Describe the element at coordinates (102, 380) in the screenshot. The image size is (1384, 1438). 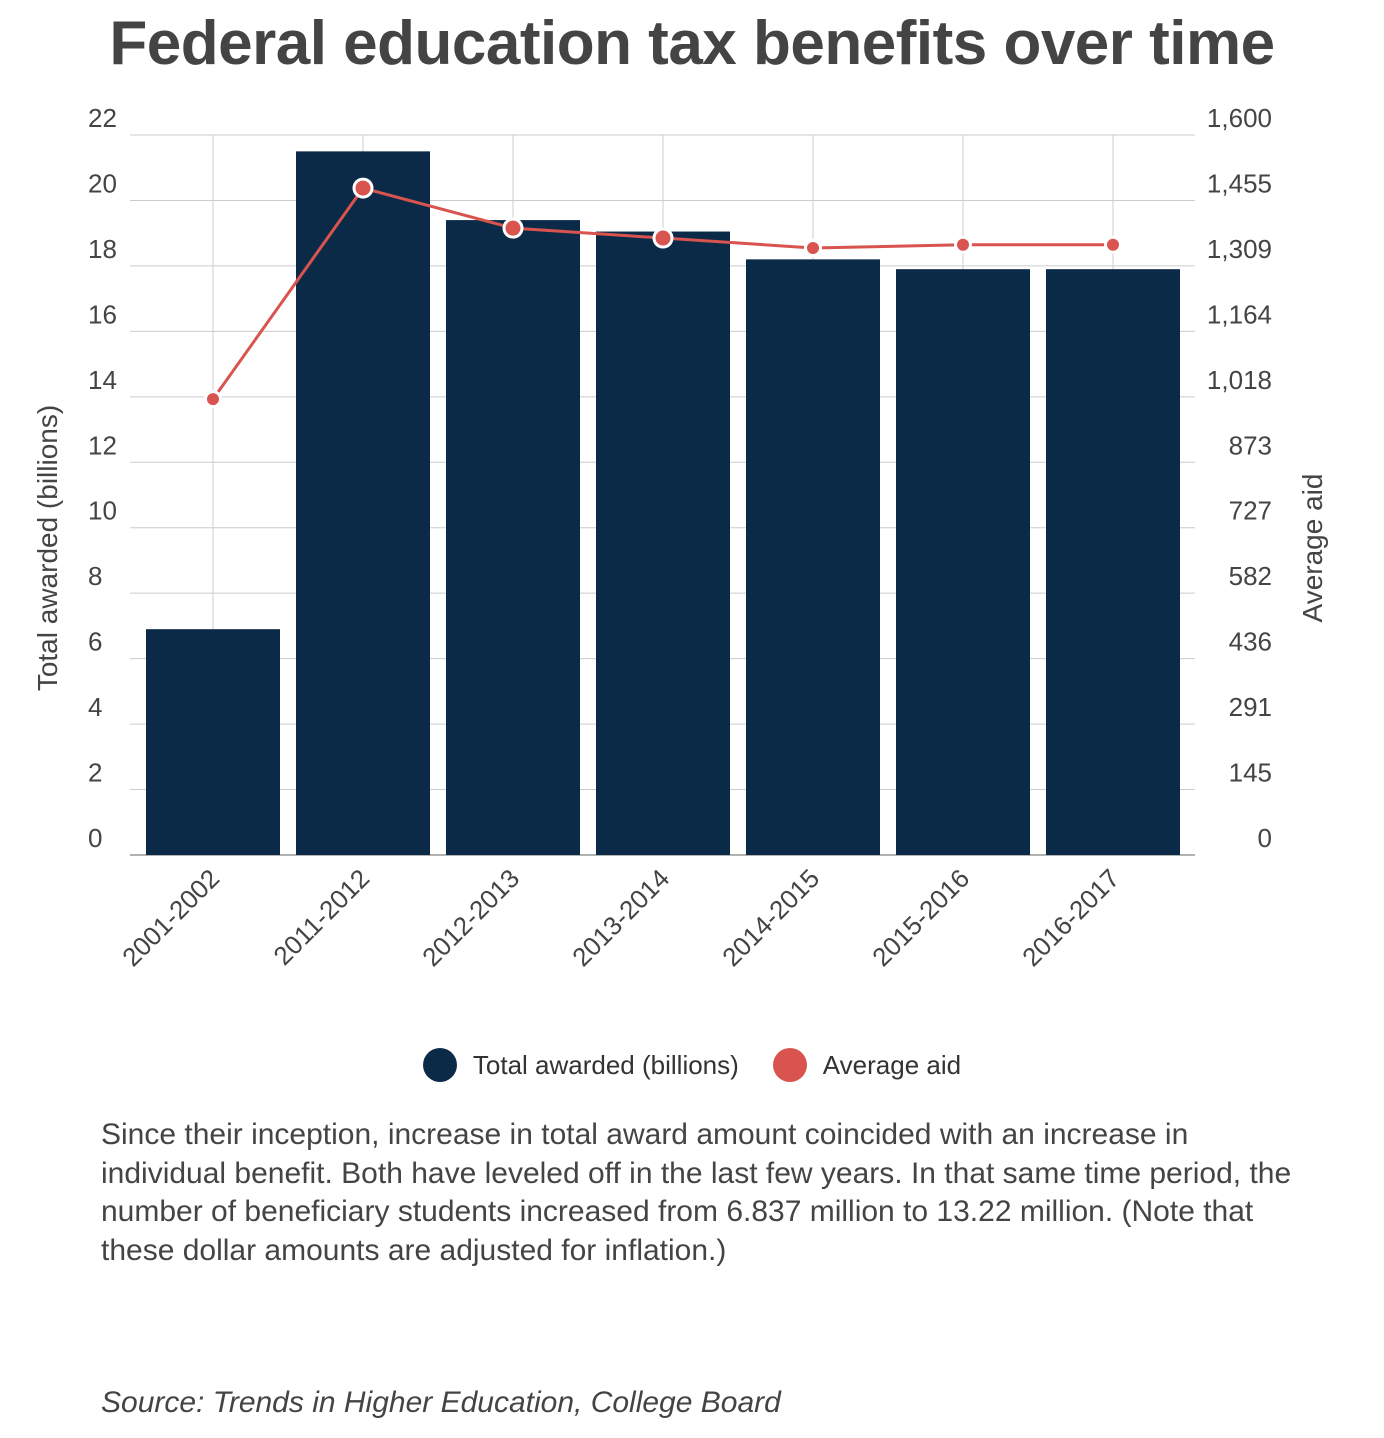
I see `y-tick-label: 14` at that location.